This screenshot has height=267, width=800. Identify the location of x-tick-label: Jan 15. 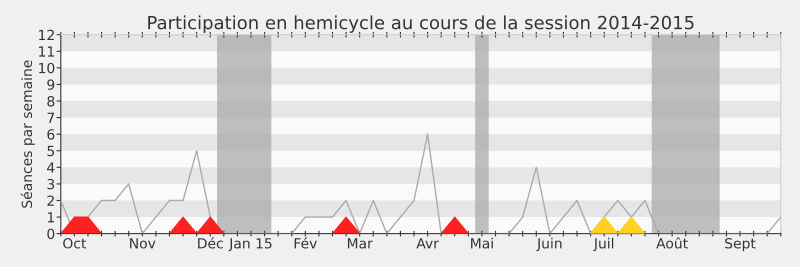
(250, 245).